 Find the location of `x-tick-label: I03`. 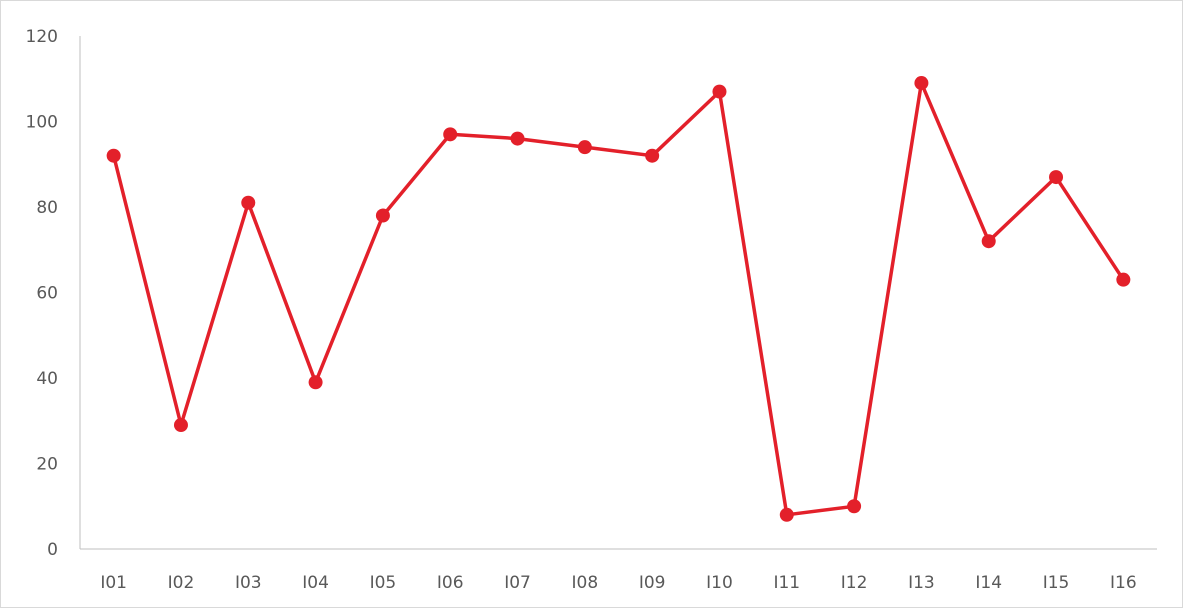

x-tick-label: I03 is located at coordinates (248, 583).